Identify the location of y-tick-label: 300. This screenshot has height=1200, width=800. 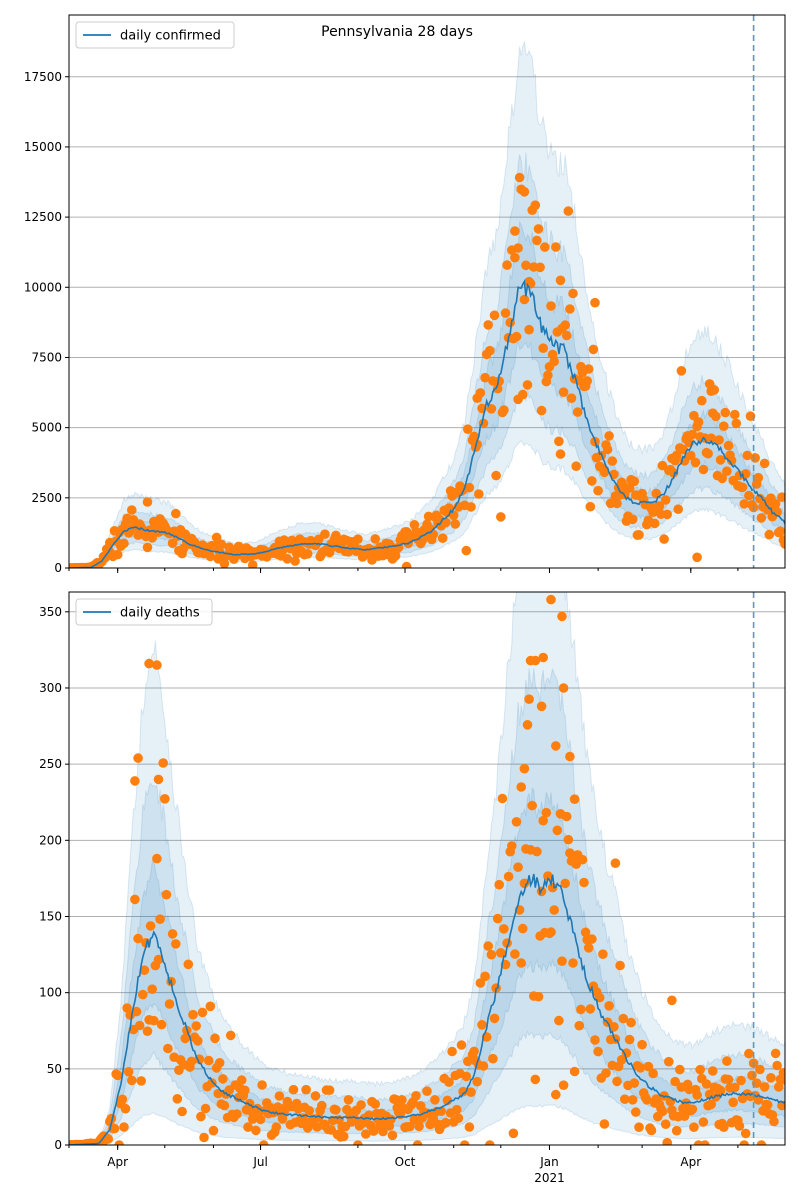
(50, 688).